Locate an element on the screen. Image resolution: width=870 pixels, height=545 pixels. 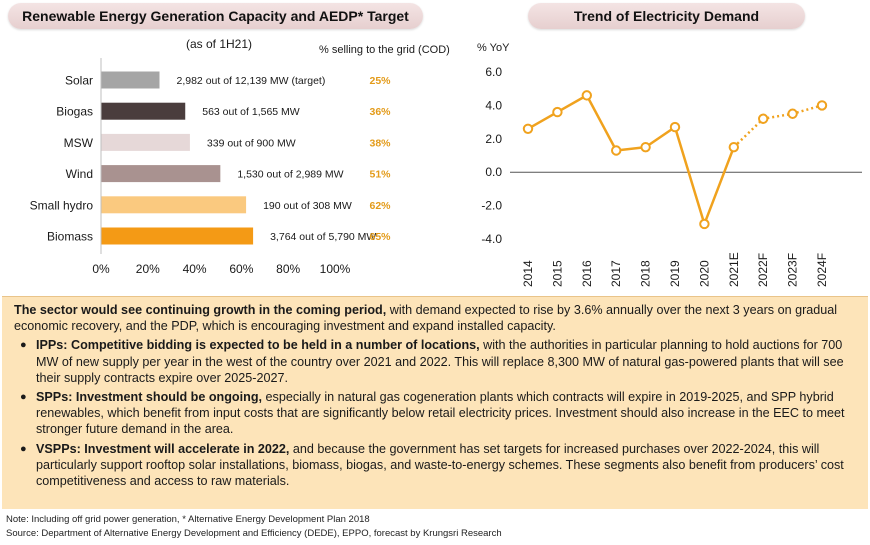
capacity-annotation: 2,982 out of 12,139 MW (target) is located at coordinates (251, 81).